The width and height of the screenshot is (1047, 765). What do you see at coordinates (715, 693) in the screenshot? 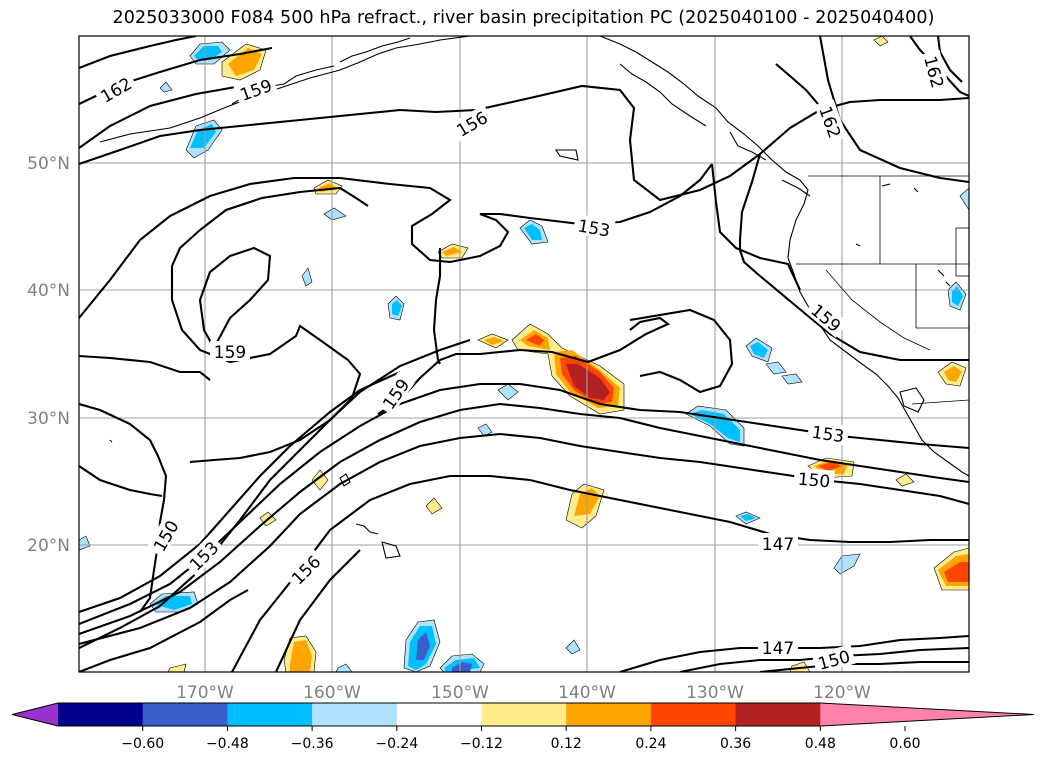
I see `lon-label: 130°W` at bounding box center [715, 693].